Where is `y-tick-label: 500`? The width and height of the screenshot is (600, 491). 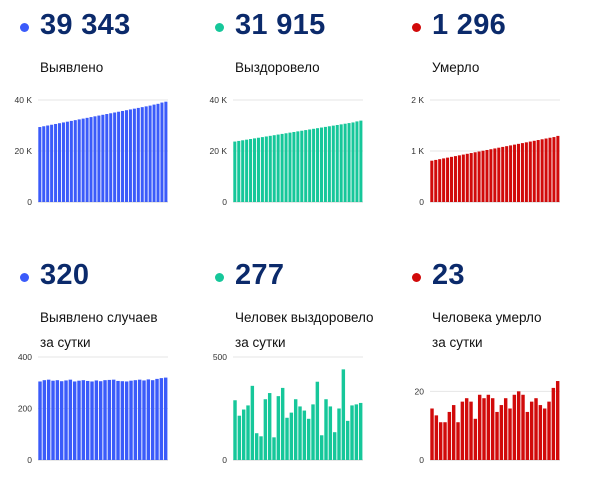 y-tick-label: 500 is located at coordinates (220, 357).